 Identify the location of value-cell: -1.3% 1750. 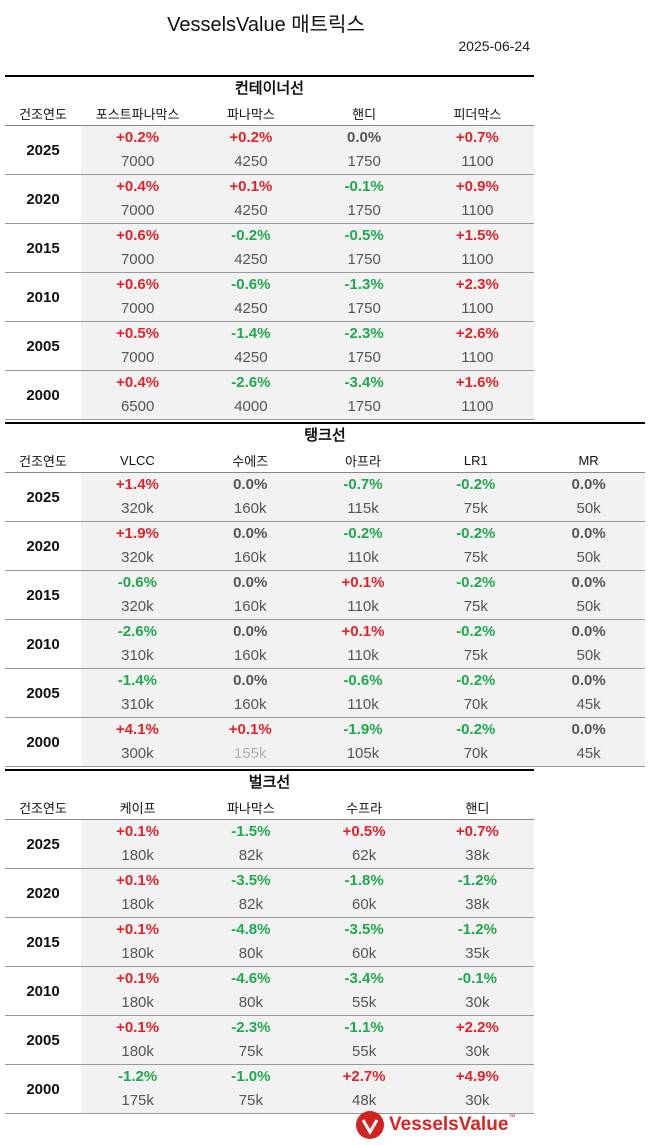
(364, 297).